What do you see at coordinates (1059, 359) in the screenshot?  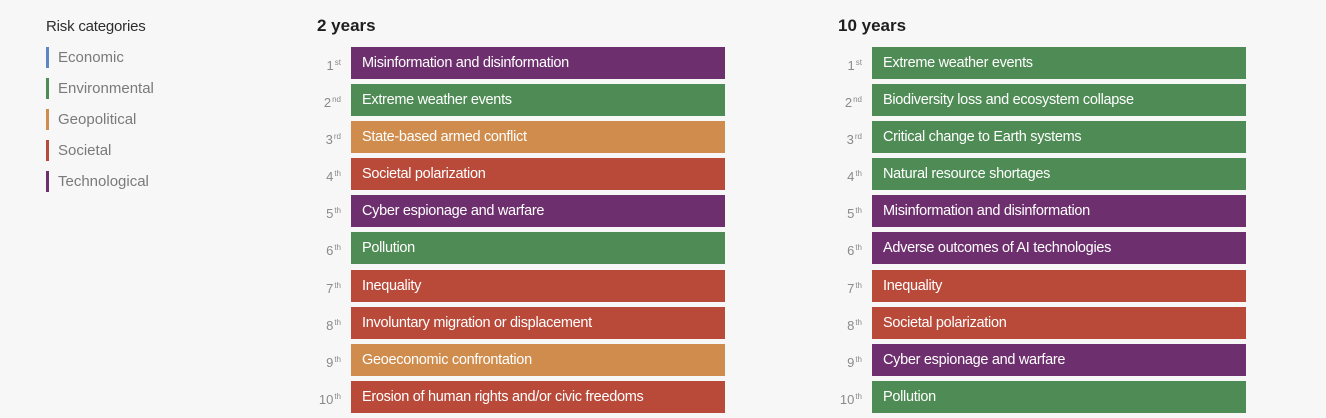 I see `risk-bar: Cyber espionage and warfare` at bounding box center [1059, 359].